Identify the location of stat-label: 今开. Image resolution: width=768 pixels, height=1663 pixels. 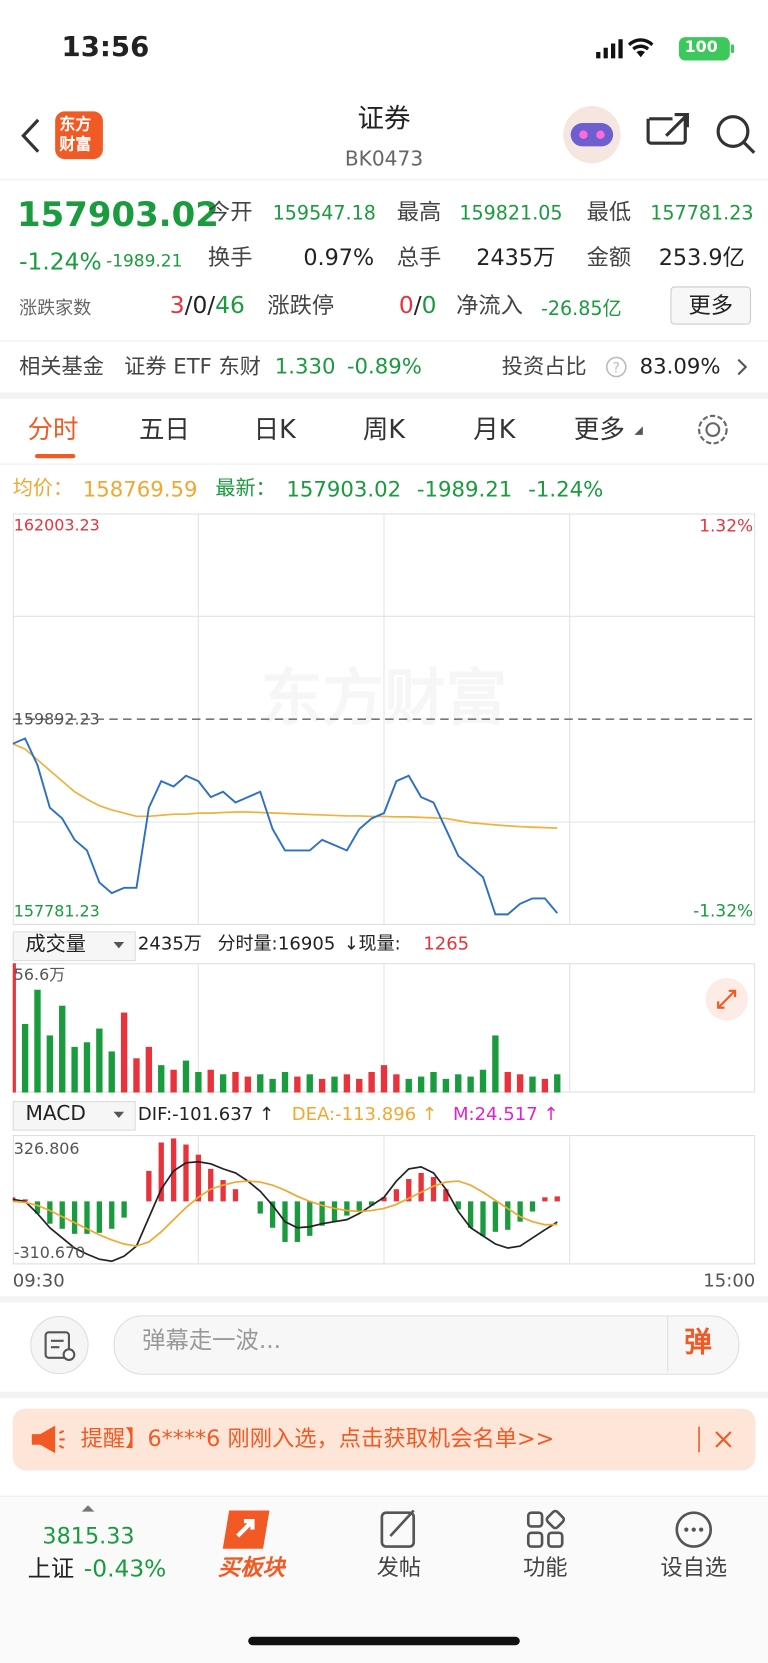
(230, 212).